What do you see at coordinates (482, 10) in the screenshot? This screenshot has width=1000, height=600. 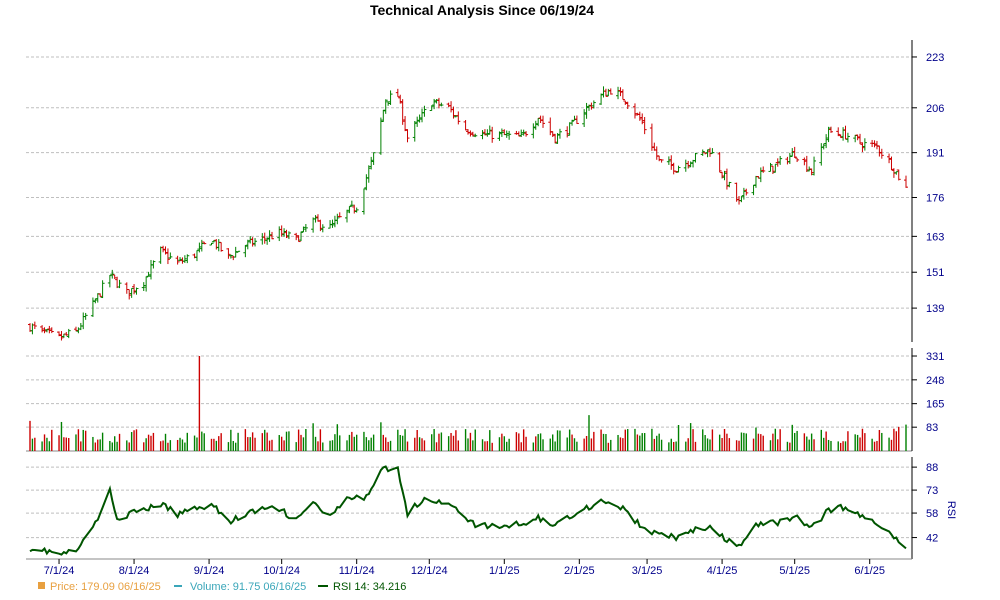 I see `chart-title: Technical Analysis Since 06/19/24` at bounding box center [482, 10].